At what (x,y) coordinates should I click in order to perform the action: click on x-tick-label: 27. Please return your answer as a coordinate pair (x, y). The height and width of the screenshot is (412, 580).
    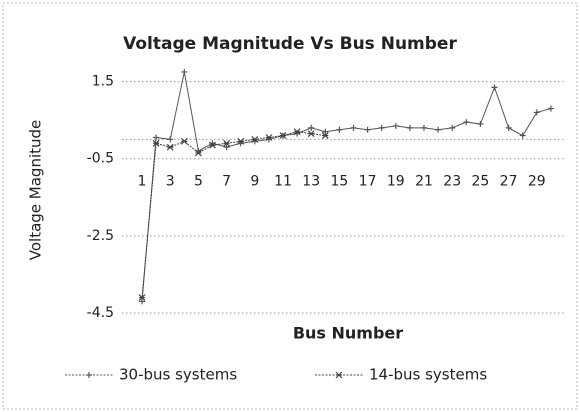
    Looking at the image, I should click on (509, 181).